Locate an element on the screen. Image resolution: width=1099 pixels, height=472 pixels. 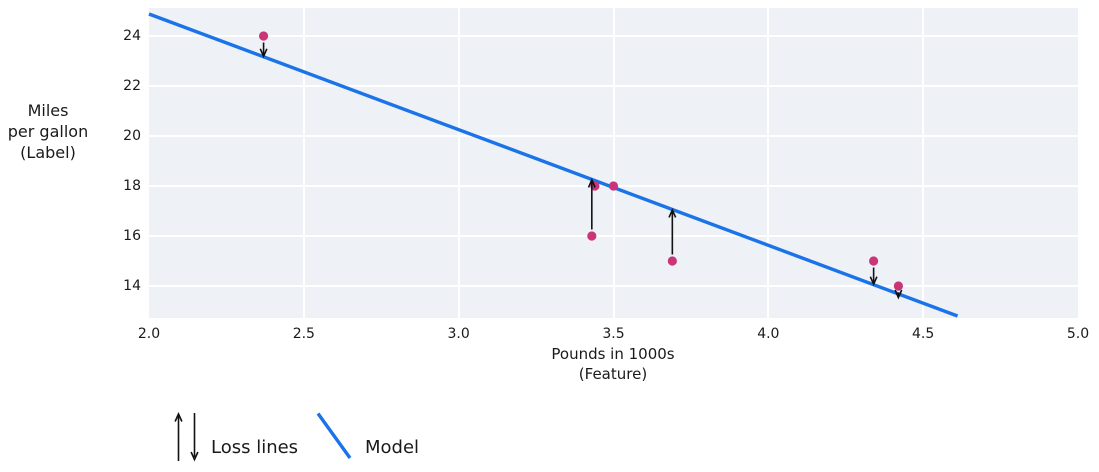
x-tick-label: 2.0 is located at coordinates (149, 334).